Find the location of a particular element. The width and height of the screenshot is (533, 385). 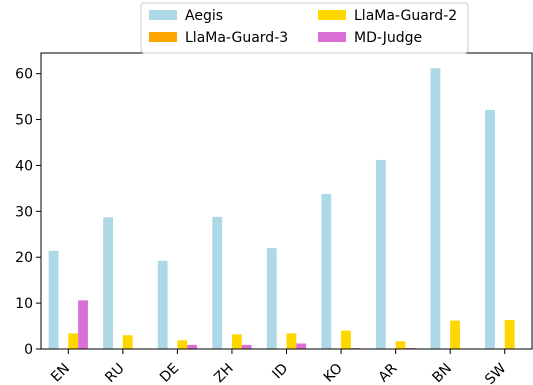

bar-aegis-id is located at coordinates (271, 298).